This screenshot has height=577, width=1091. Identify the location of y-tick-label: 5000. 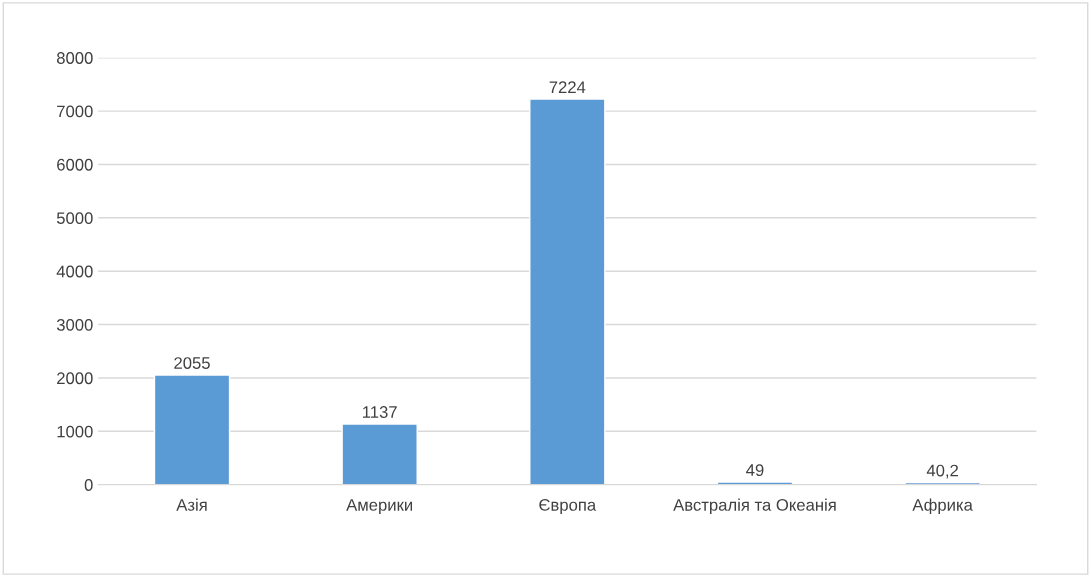
(74, 218).